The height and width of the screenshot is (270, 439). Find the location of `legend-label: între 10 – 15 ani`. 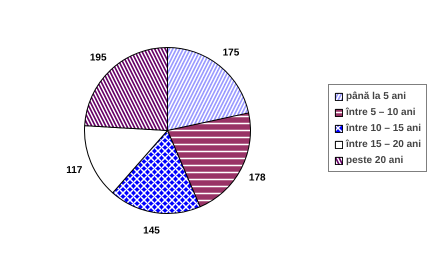

legend-label: între 10 – 15 ani is located at coordinates (384, 128).